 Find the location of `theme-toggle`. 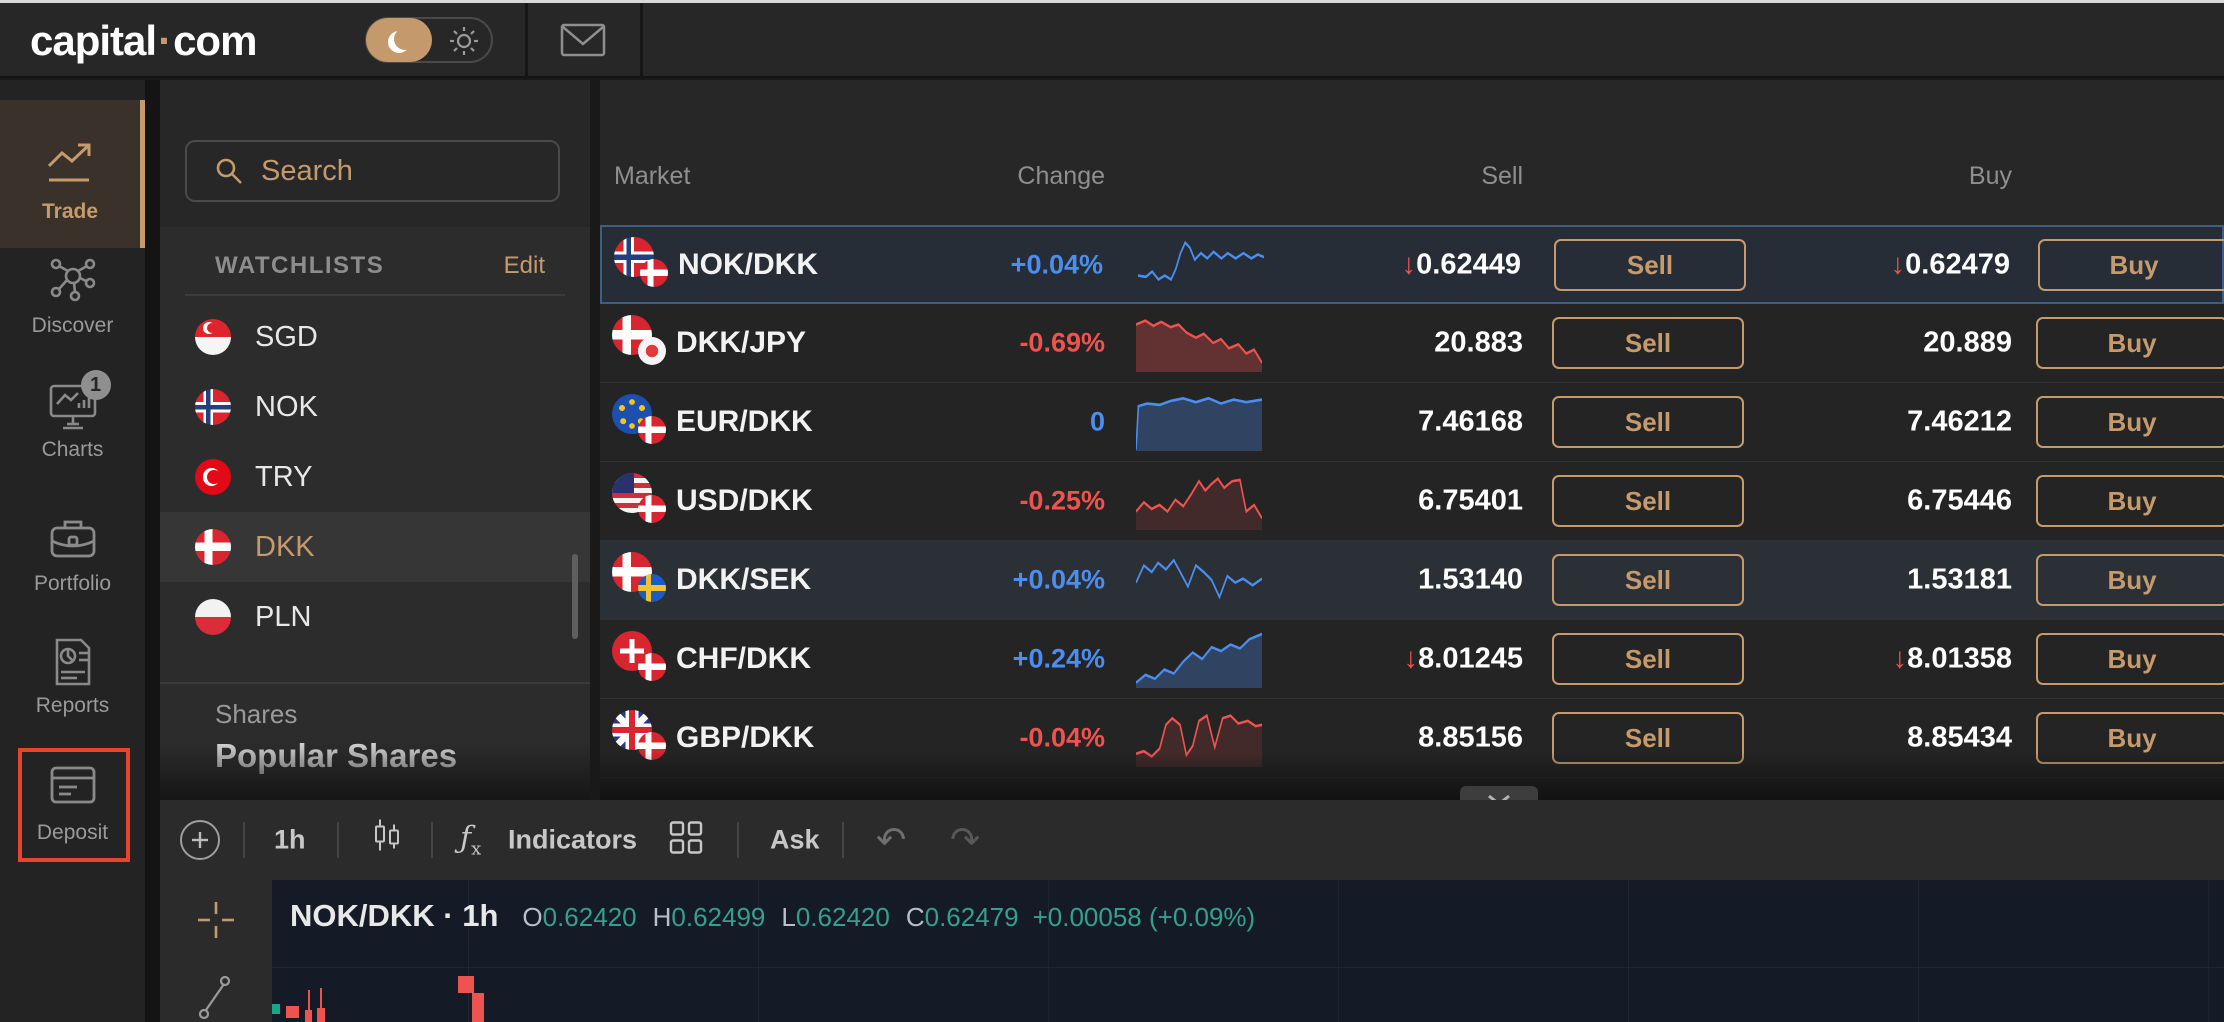

theme-toggle is located at coordinates (429, 40).